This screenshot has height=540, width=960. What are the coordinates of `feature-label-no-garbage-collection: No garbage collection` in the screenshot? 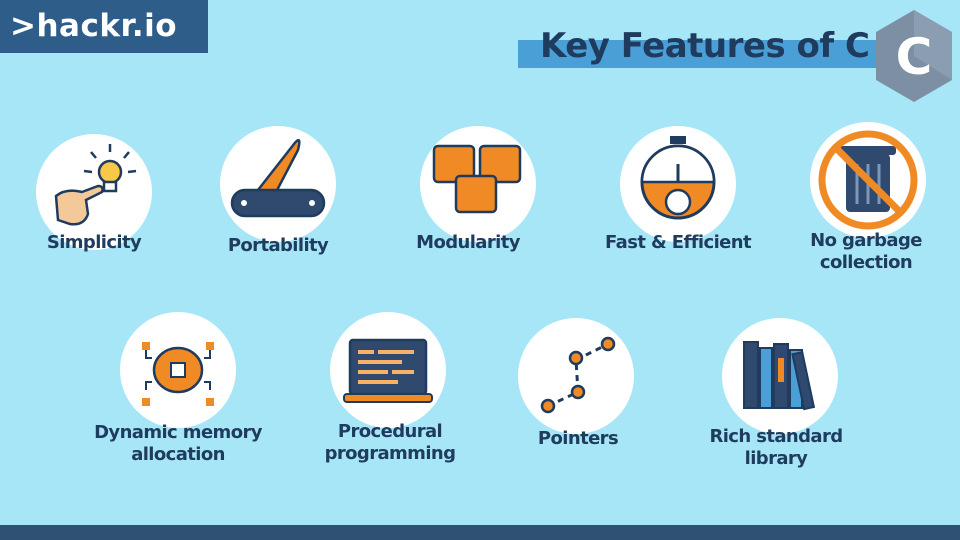 It's located at (866, 251).